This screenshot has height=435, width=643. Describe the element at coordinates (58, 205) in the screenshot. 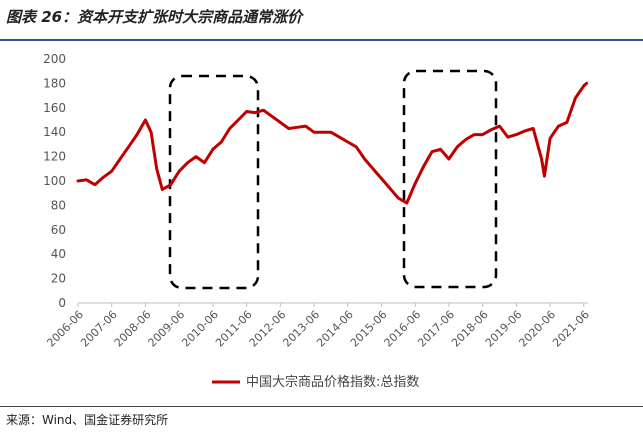

I see `y-tick-label: 80` at that location.